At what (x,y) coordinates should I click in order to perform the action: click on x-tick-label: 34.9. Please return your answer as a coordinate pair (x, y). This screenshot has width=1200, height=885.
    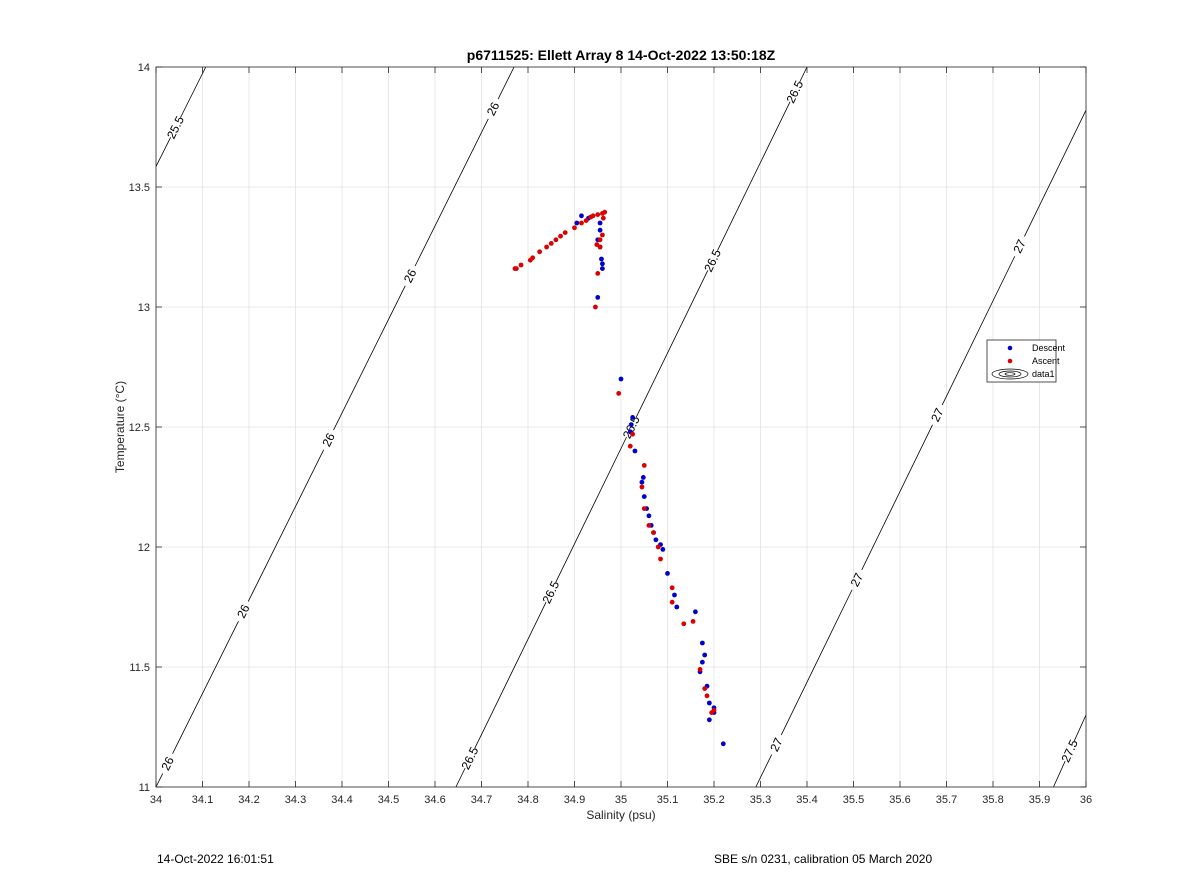
    Looking at the image, I should click on (574, 800).